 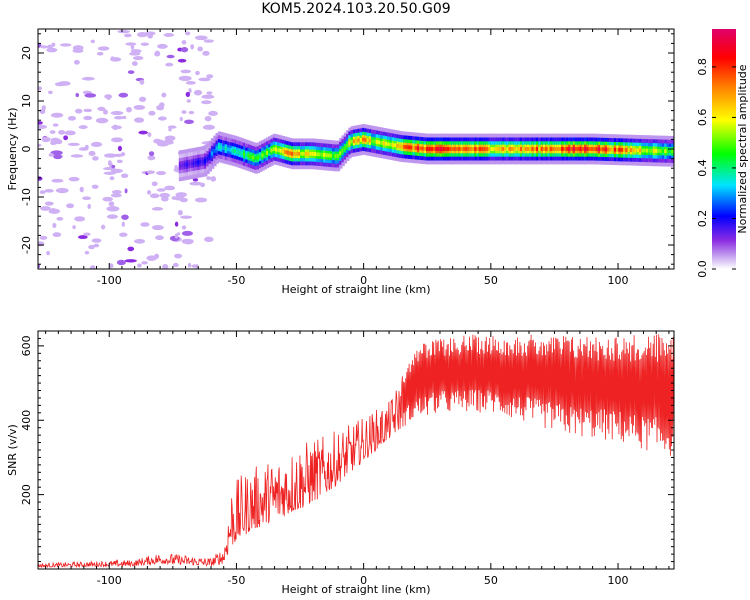 I want to click on y-tick-label: -20, so click(x=26, y=245).